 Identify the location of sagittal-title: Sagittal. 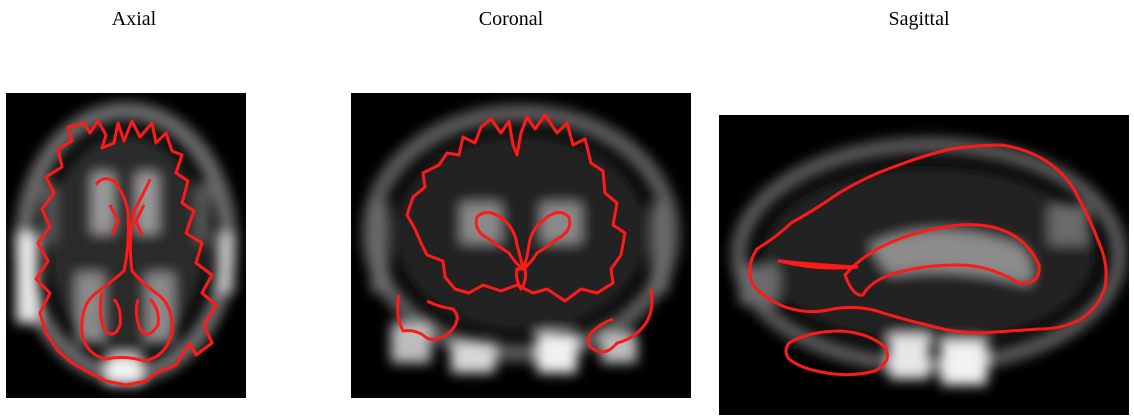
(919, 19).